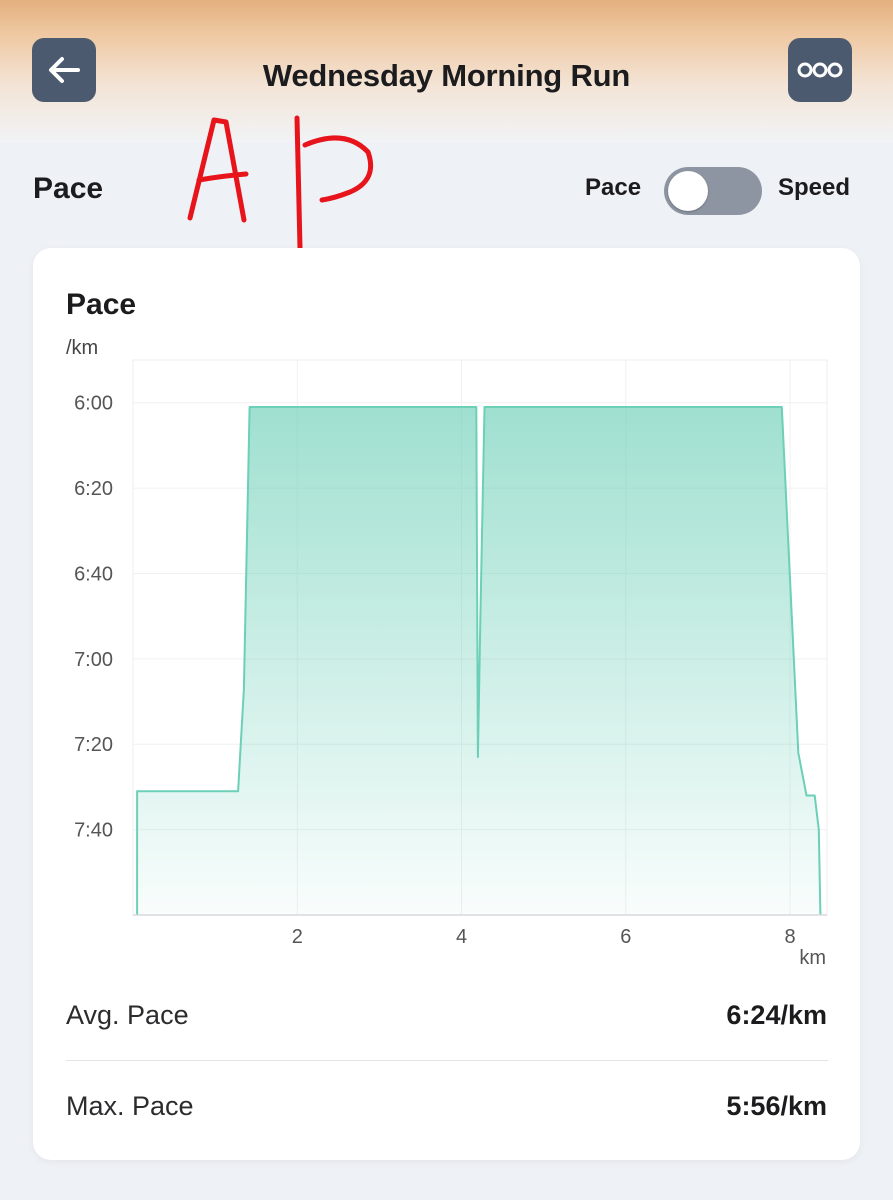 The image size is (893, 1200). Describe the element at coordinates (446, 75) in the screenshot. I see `page-title: Wednesday Morning Run` at that location.